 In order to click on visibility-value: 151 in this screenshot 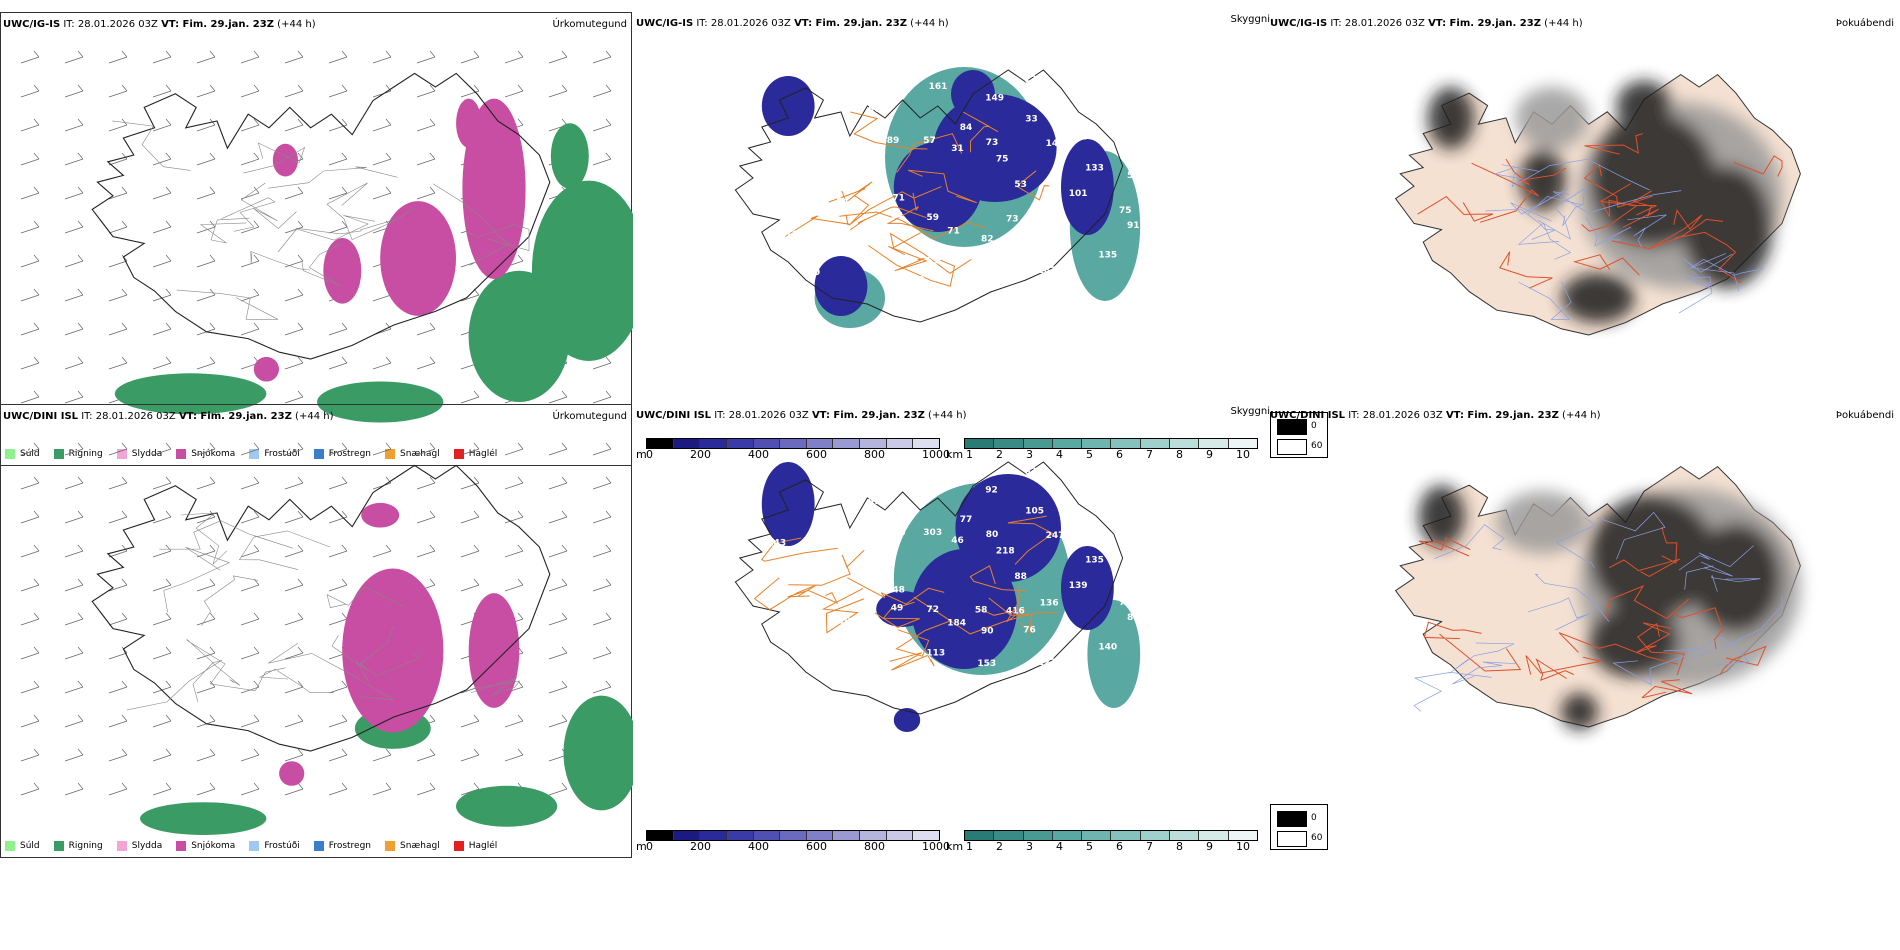, I will do `click(762, 190)`.